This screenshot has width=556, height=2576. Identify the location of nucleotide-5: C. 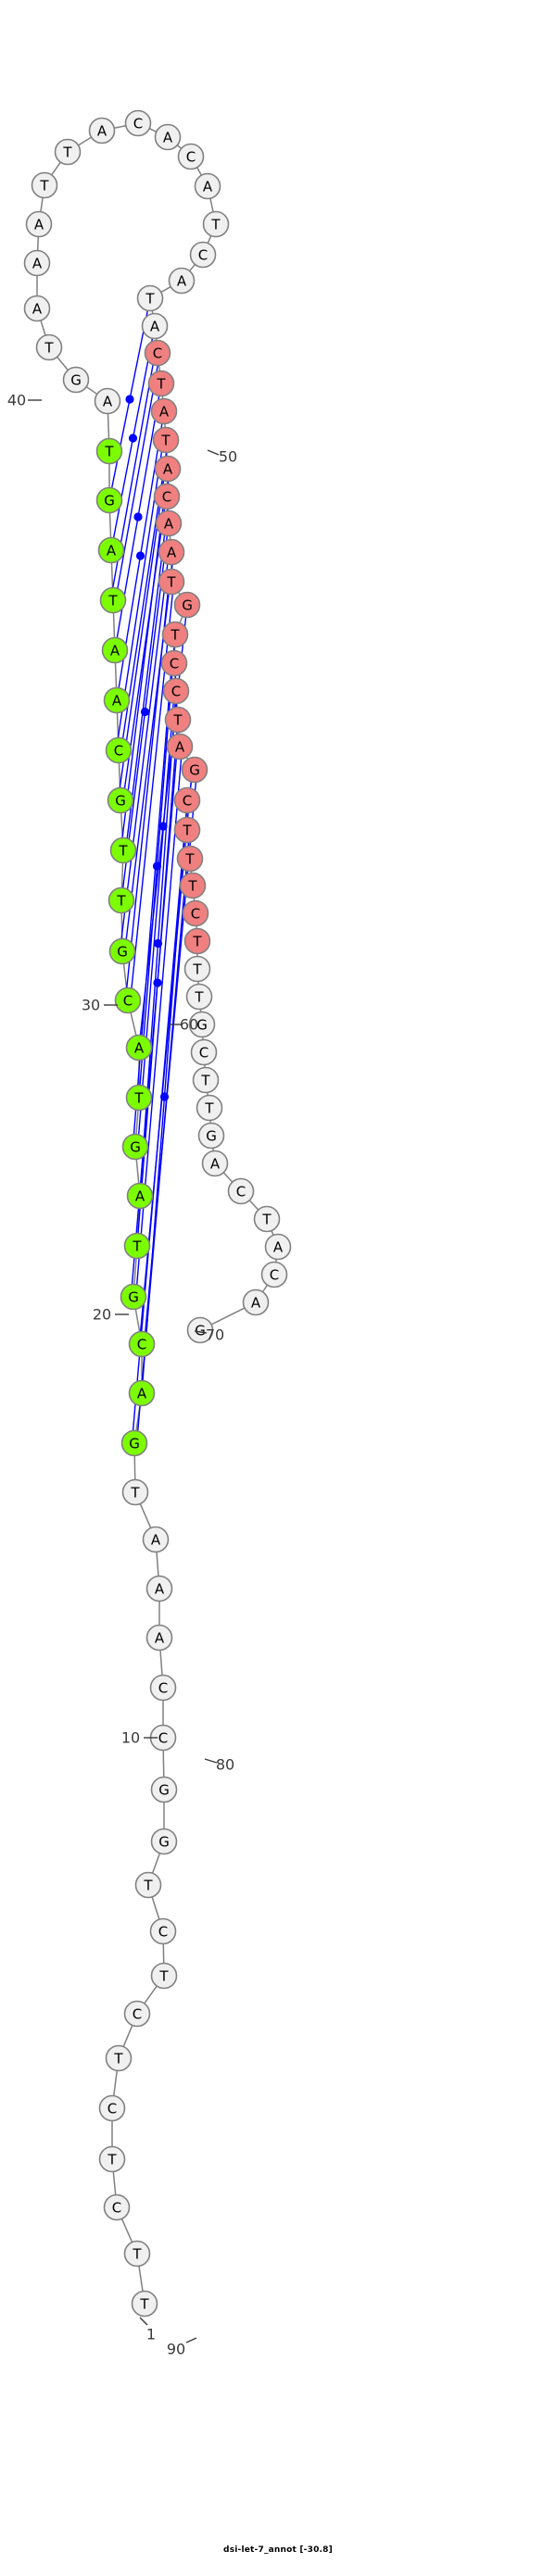
(112, 2108).